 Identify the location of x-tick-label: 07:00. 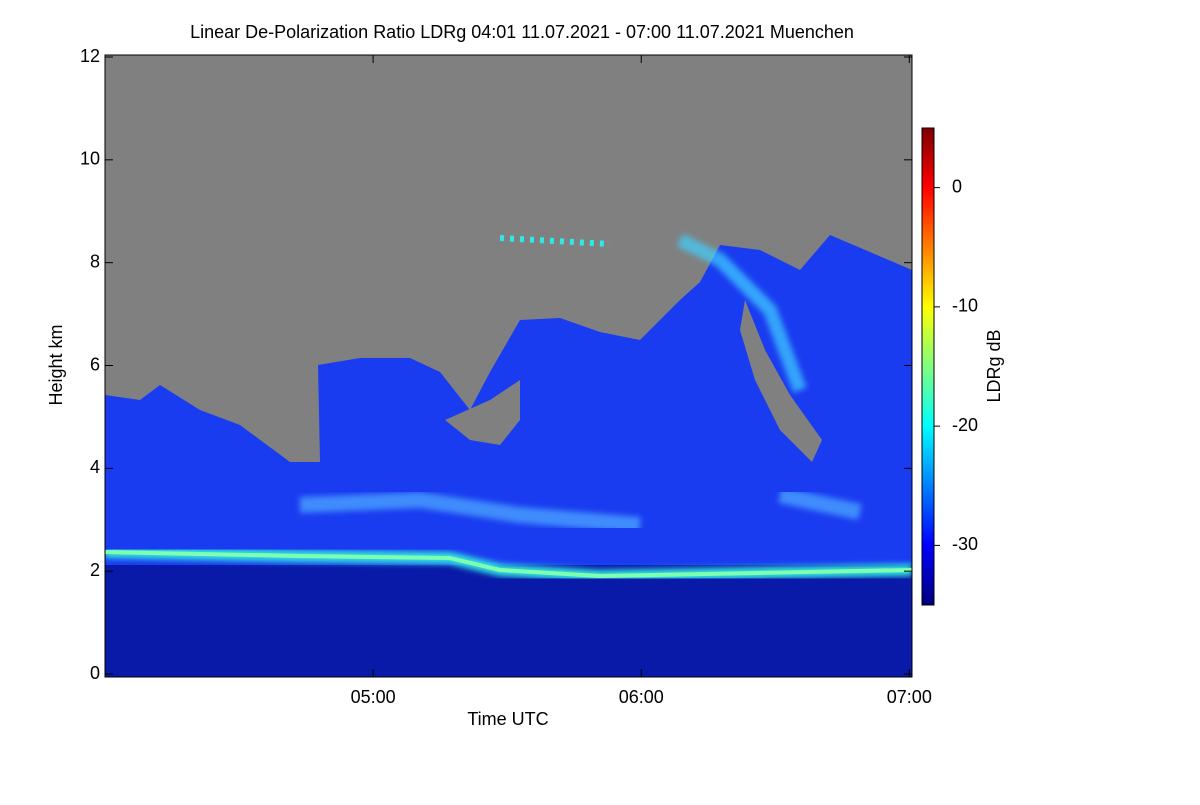
(909, 697).